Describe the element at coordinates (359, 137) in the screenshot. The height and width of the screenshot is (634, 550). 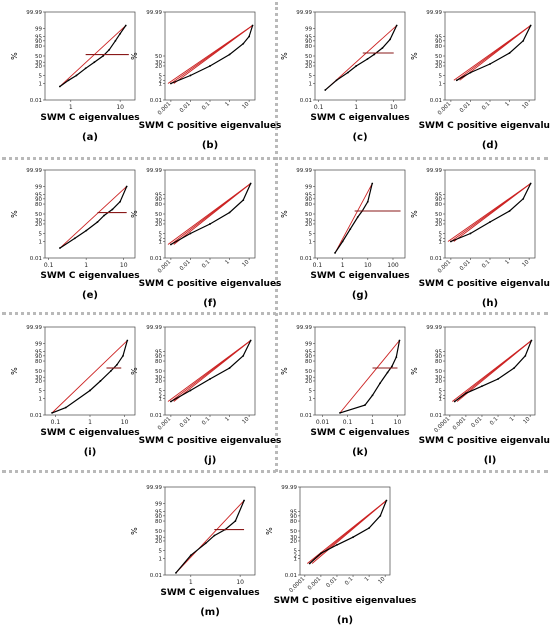
I see `panel-label: (c)` at that location.